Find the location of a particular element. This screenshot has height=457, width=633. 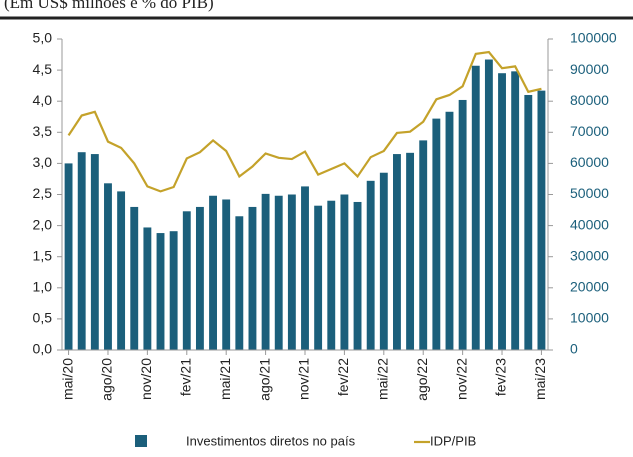

y-tick-label: 1,5 is located at coordinates (43, 255).